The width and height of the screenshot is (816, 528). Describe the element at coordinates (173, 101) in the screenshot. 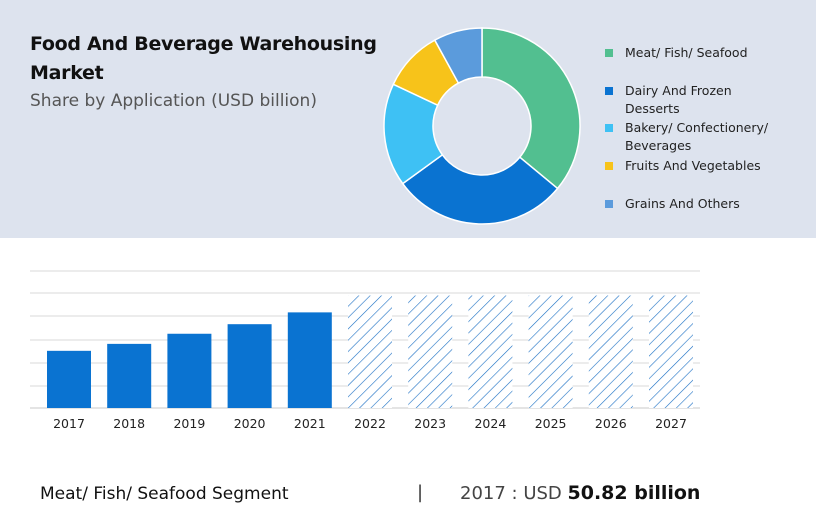

I see `chart-subtitle: Share by Application (USD billion)` at that location.